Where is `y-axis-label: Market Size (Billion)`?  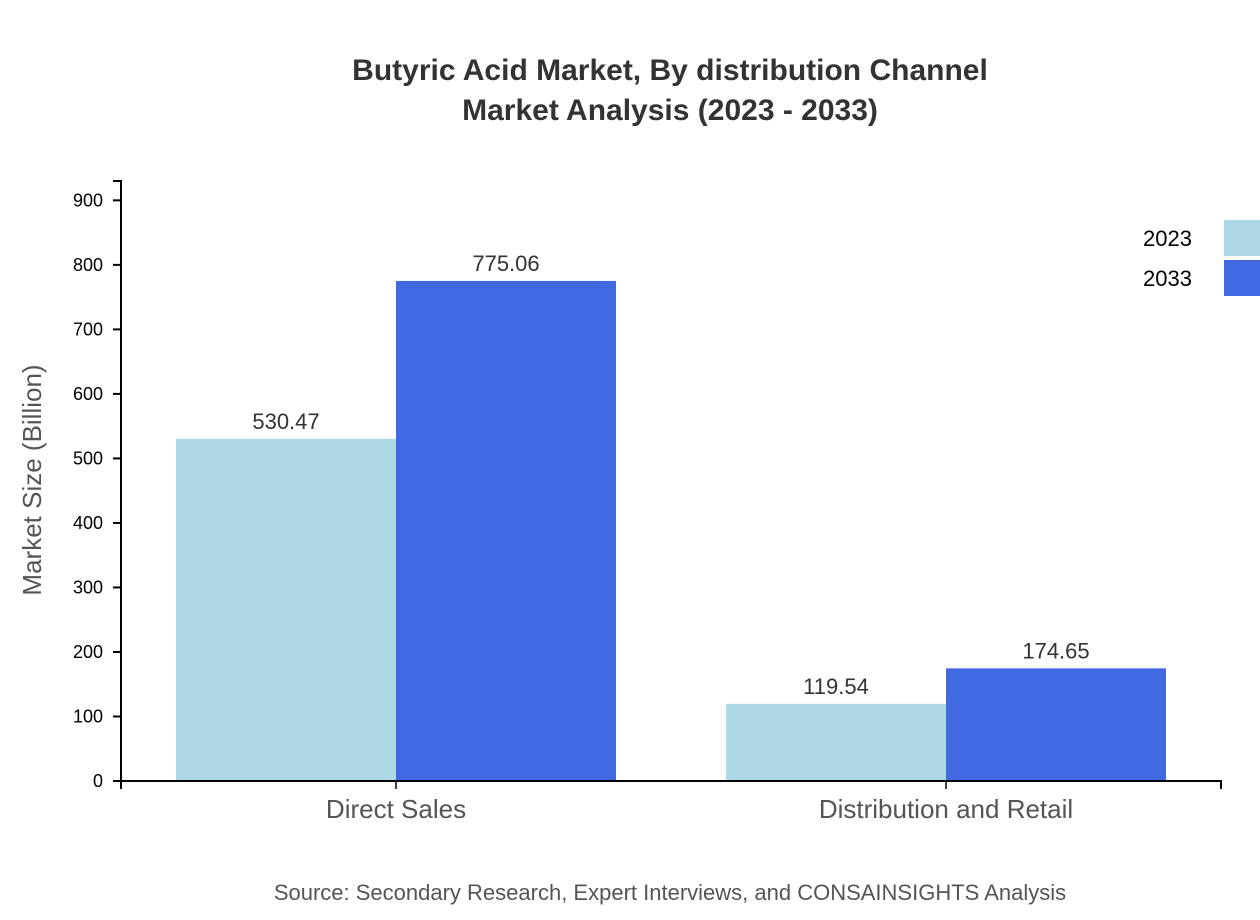 y-axis-label: Market Size (Billion) is located at coordinates (32, 479).